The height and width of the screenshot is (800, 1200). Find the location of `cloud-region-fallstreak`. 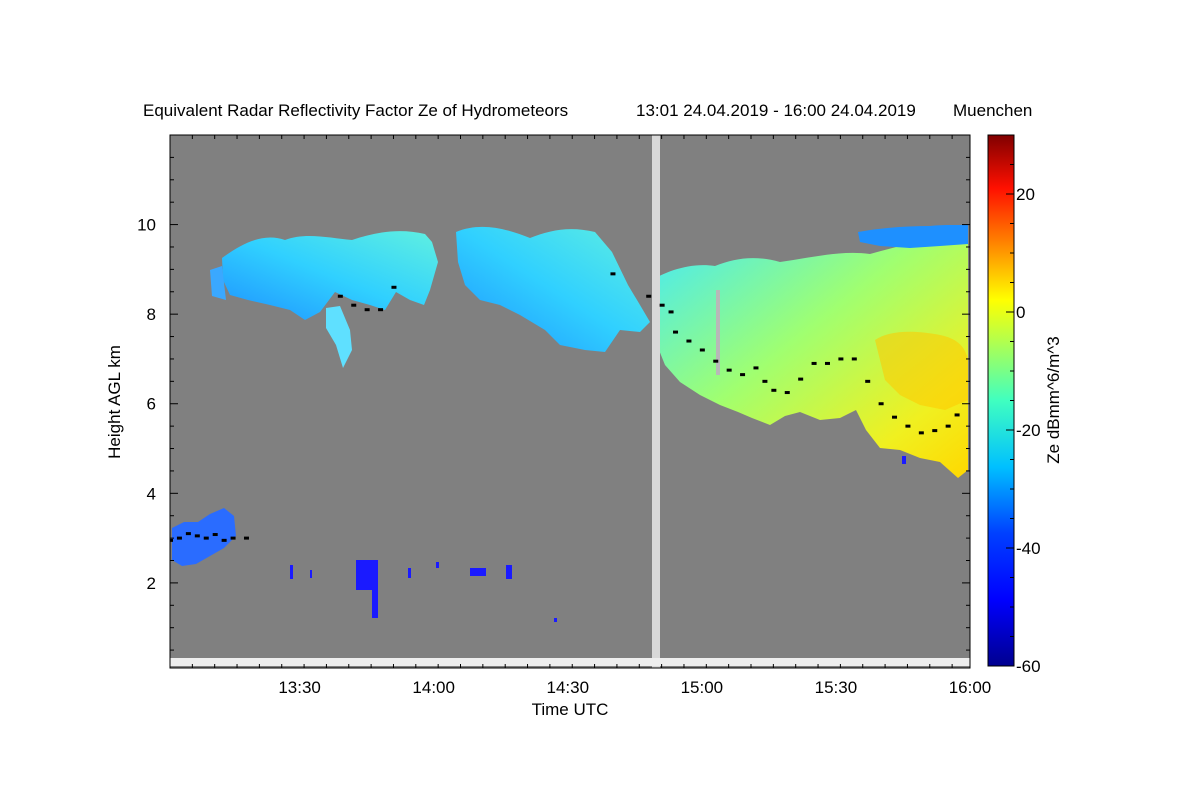

cloud-region-fallstreak is located at coordinates (339, 337).